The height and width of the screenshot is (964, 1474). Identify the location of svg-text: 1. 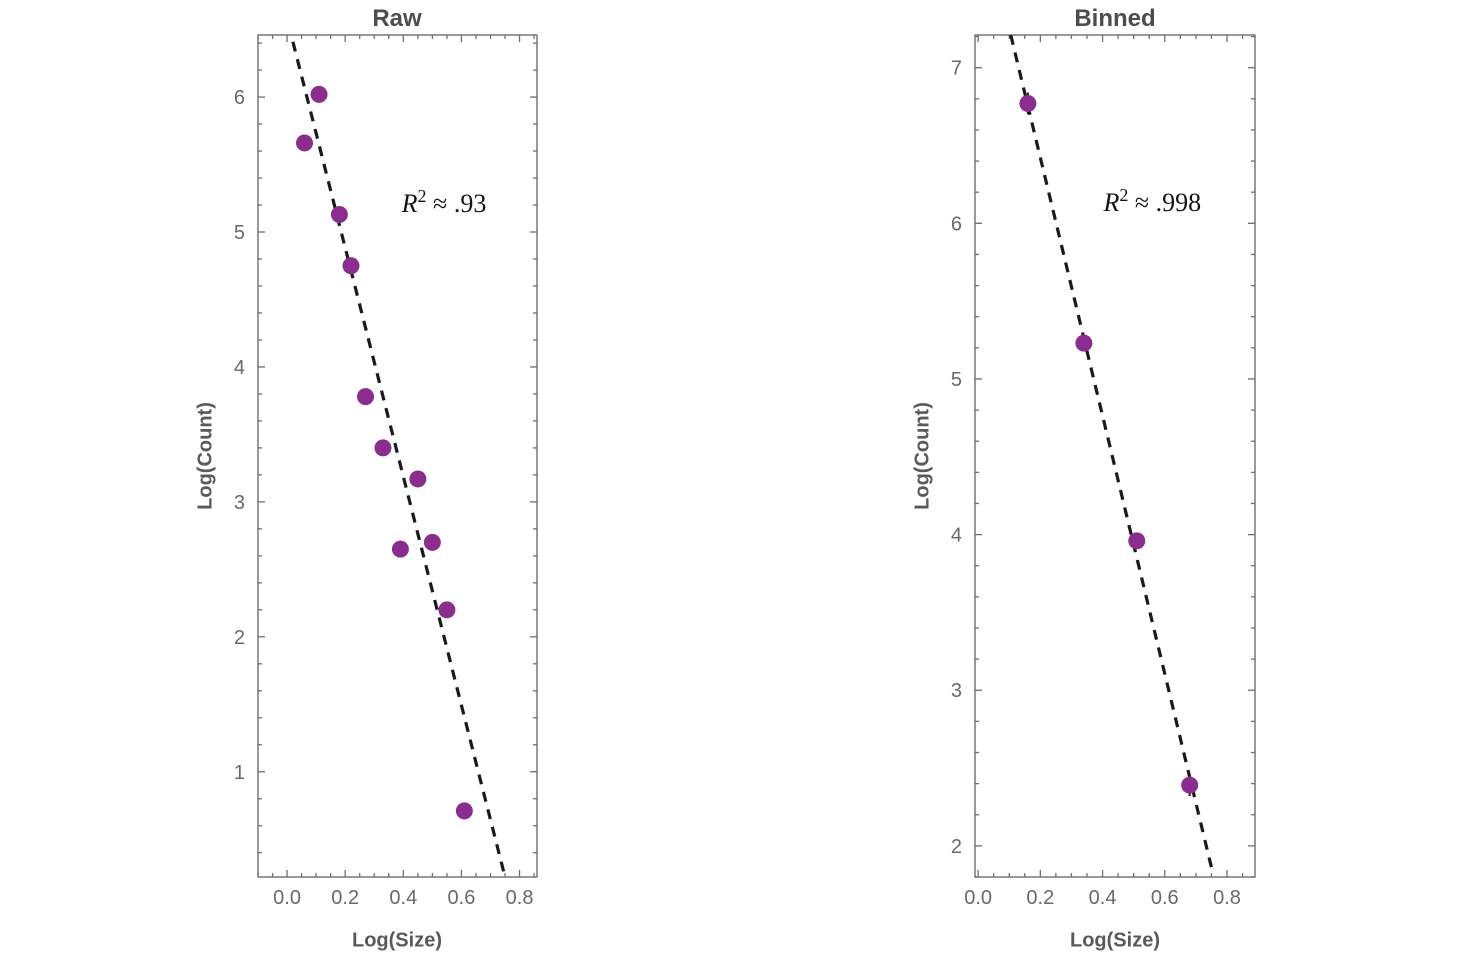
(239, 773).